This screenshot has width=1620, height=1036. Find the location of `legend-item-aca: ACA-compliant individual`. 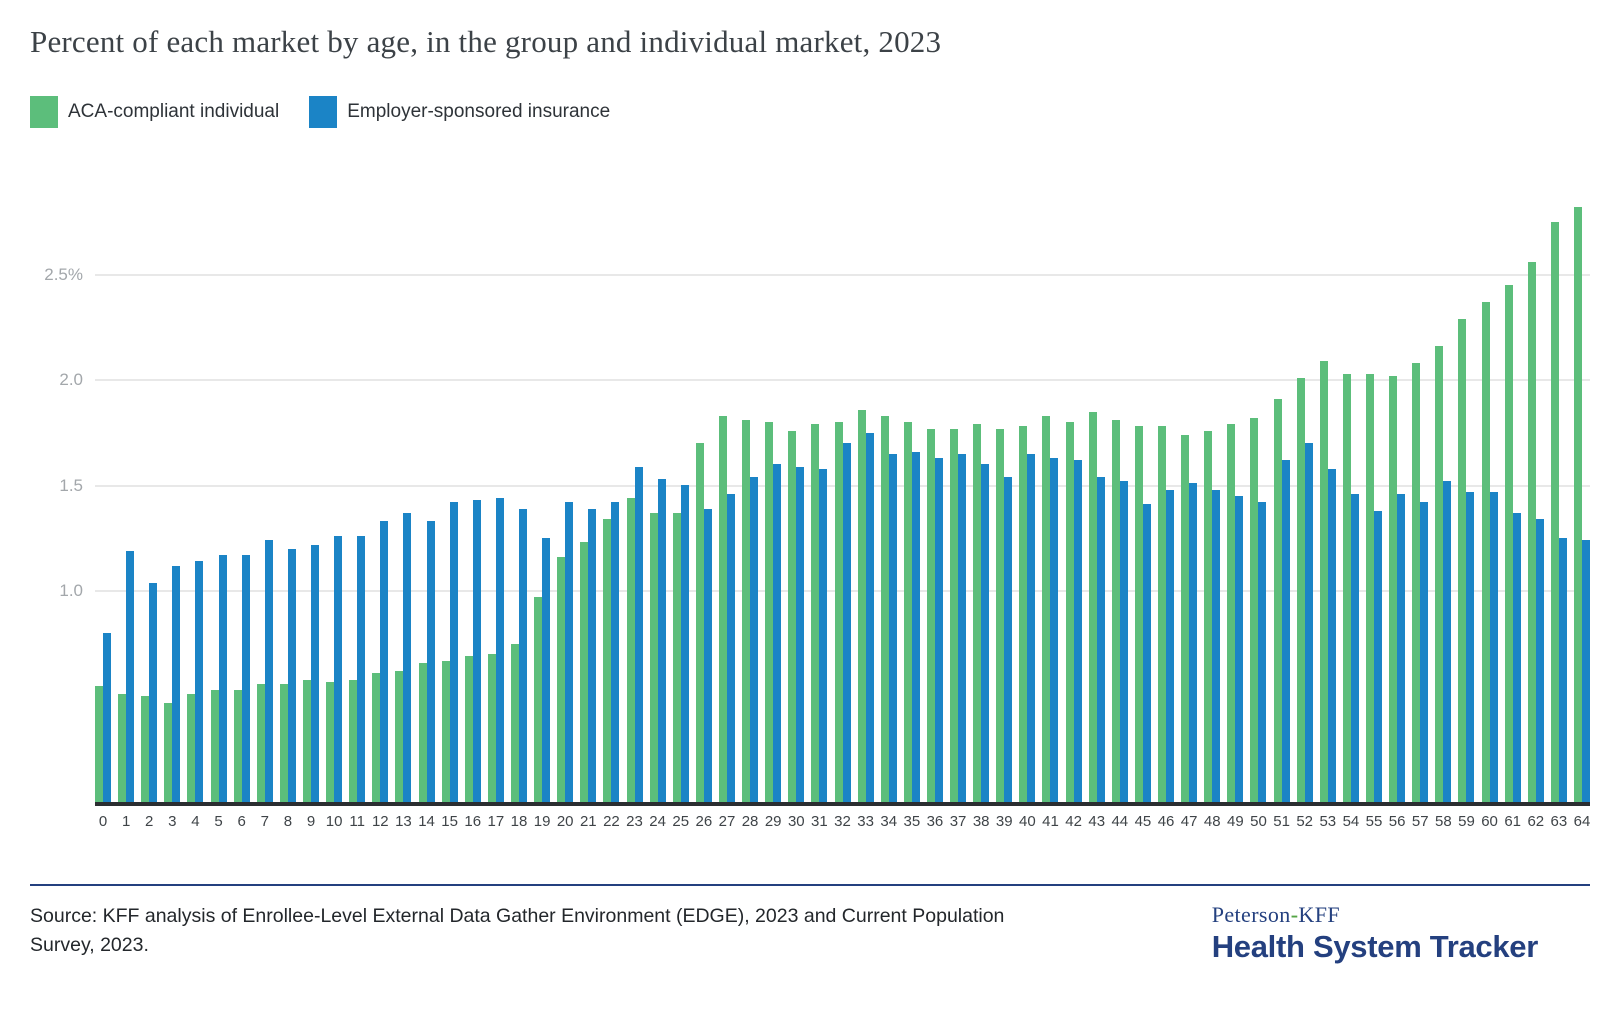

legend-item-aca: ACA-compliant individual is located at coordinates (154, 112).